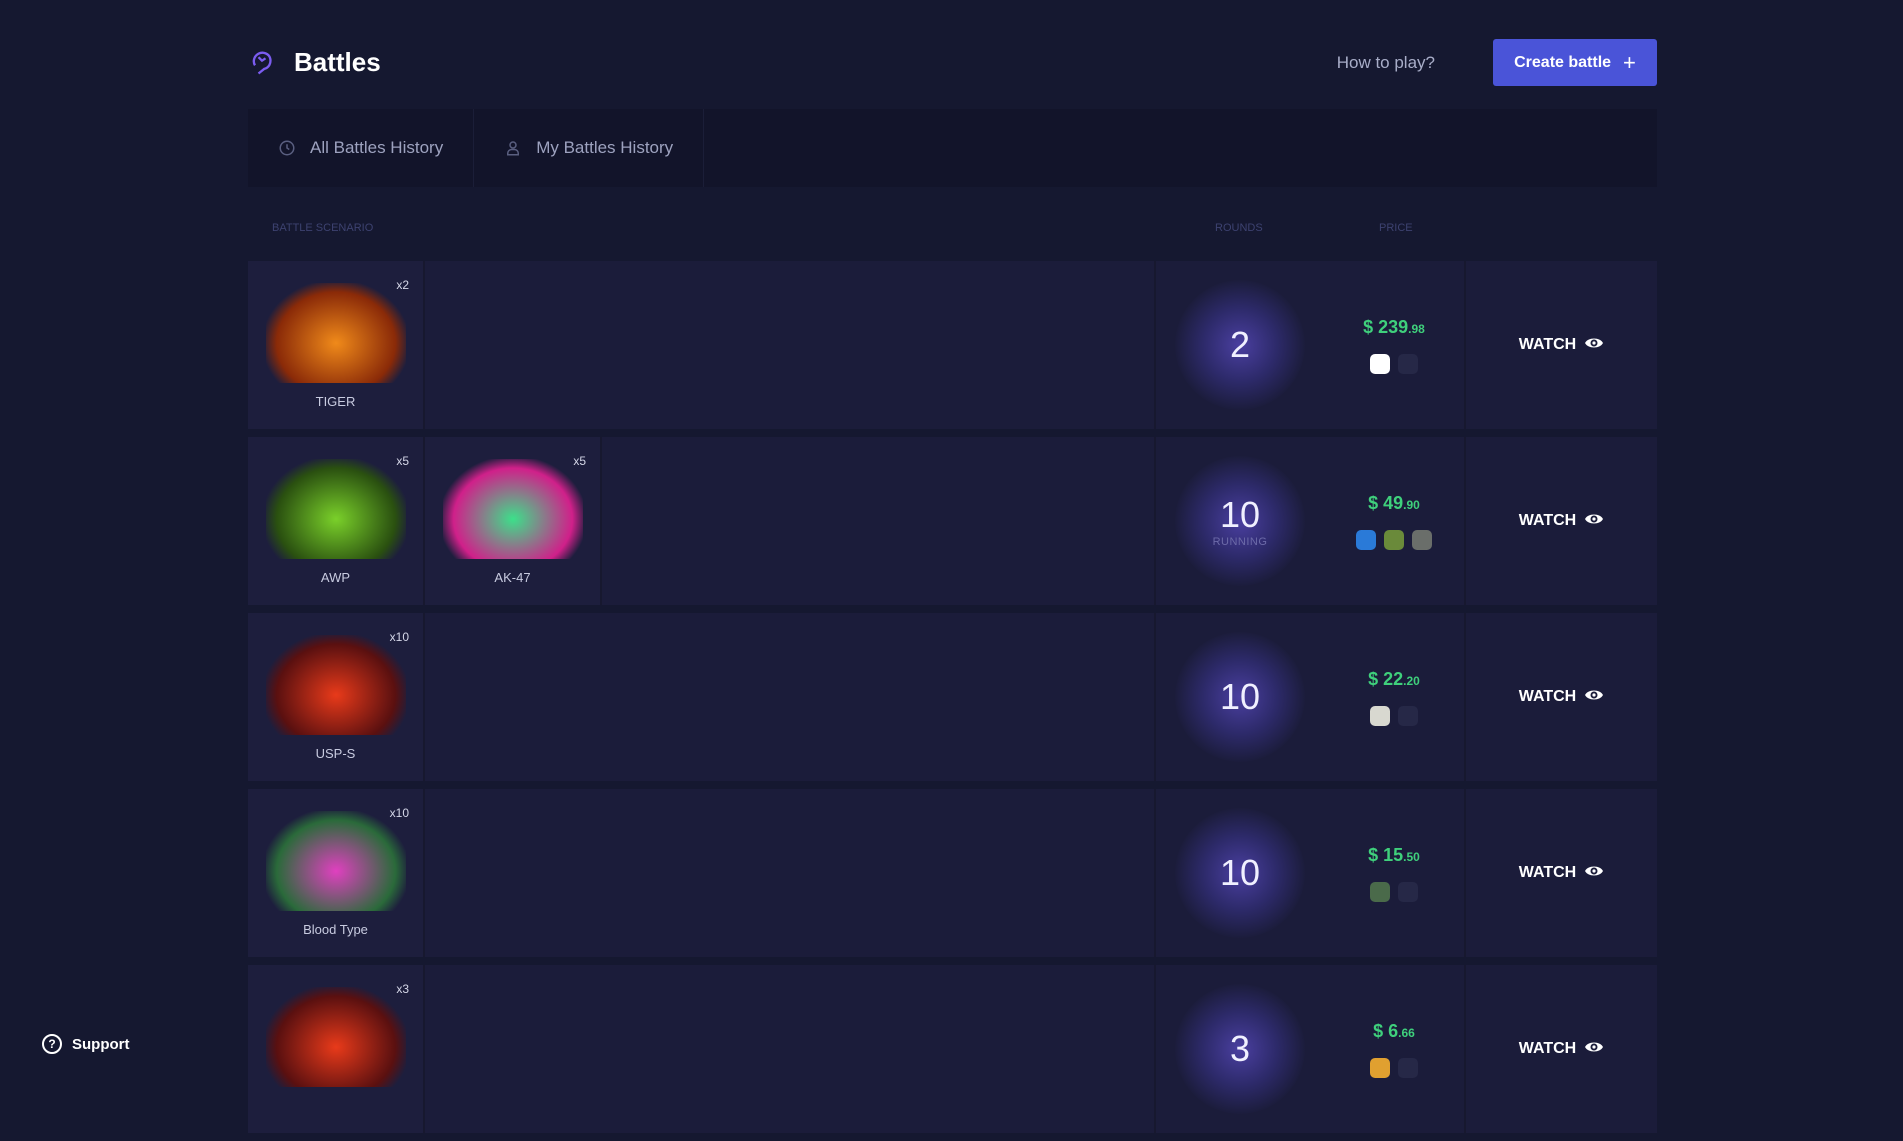 The height and width of the screenshot is (1141, 1903). Describe the element at coordinates (52, 1044) in the screenshot. I see `help-icon: ?` at that location.